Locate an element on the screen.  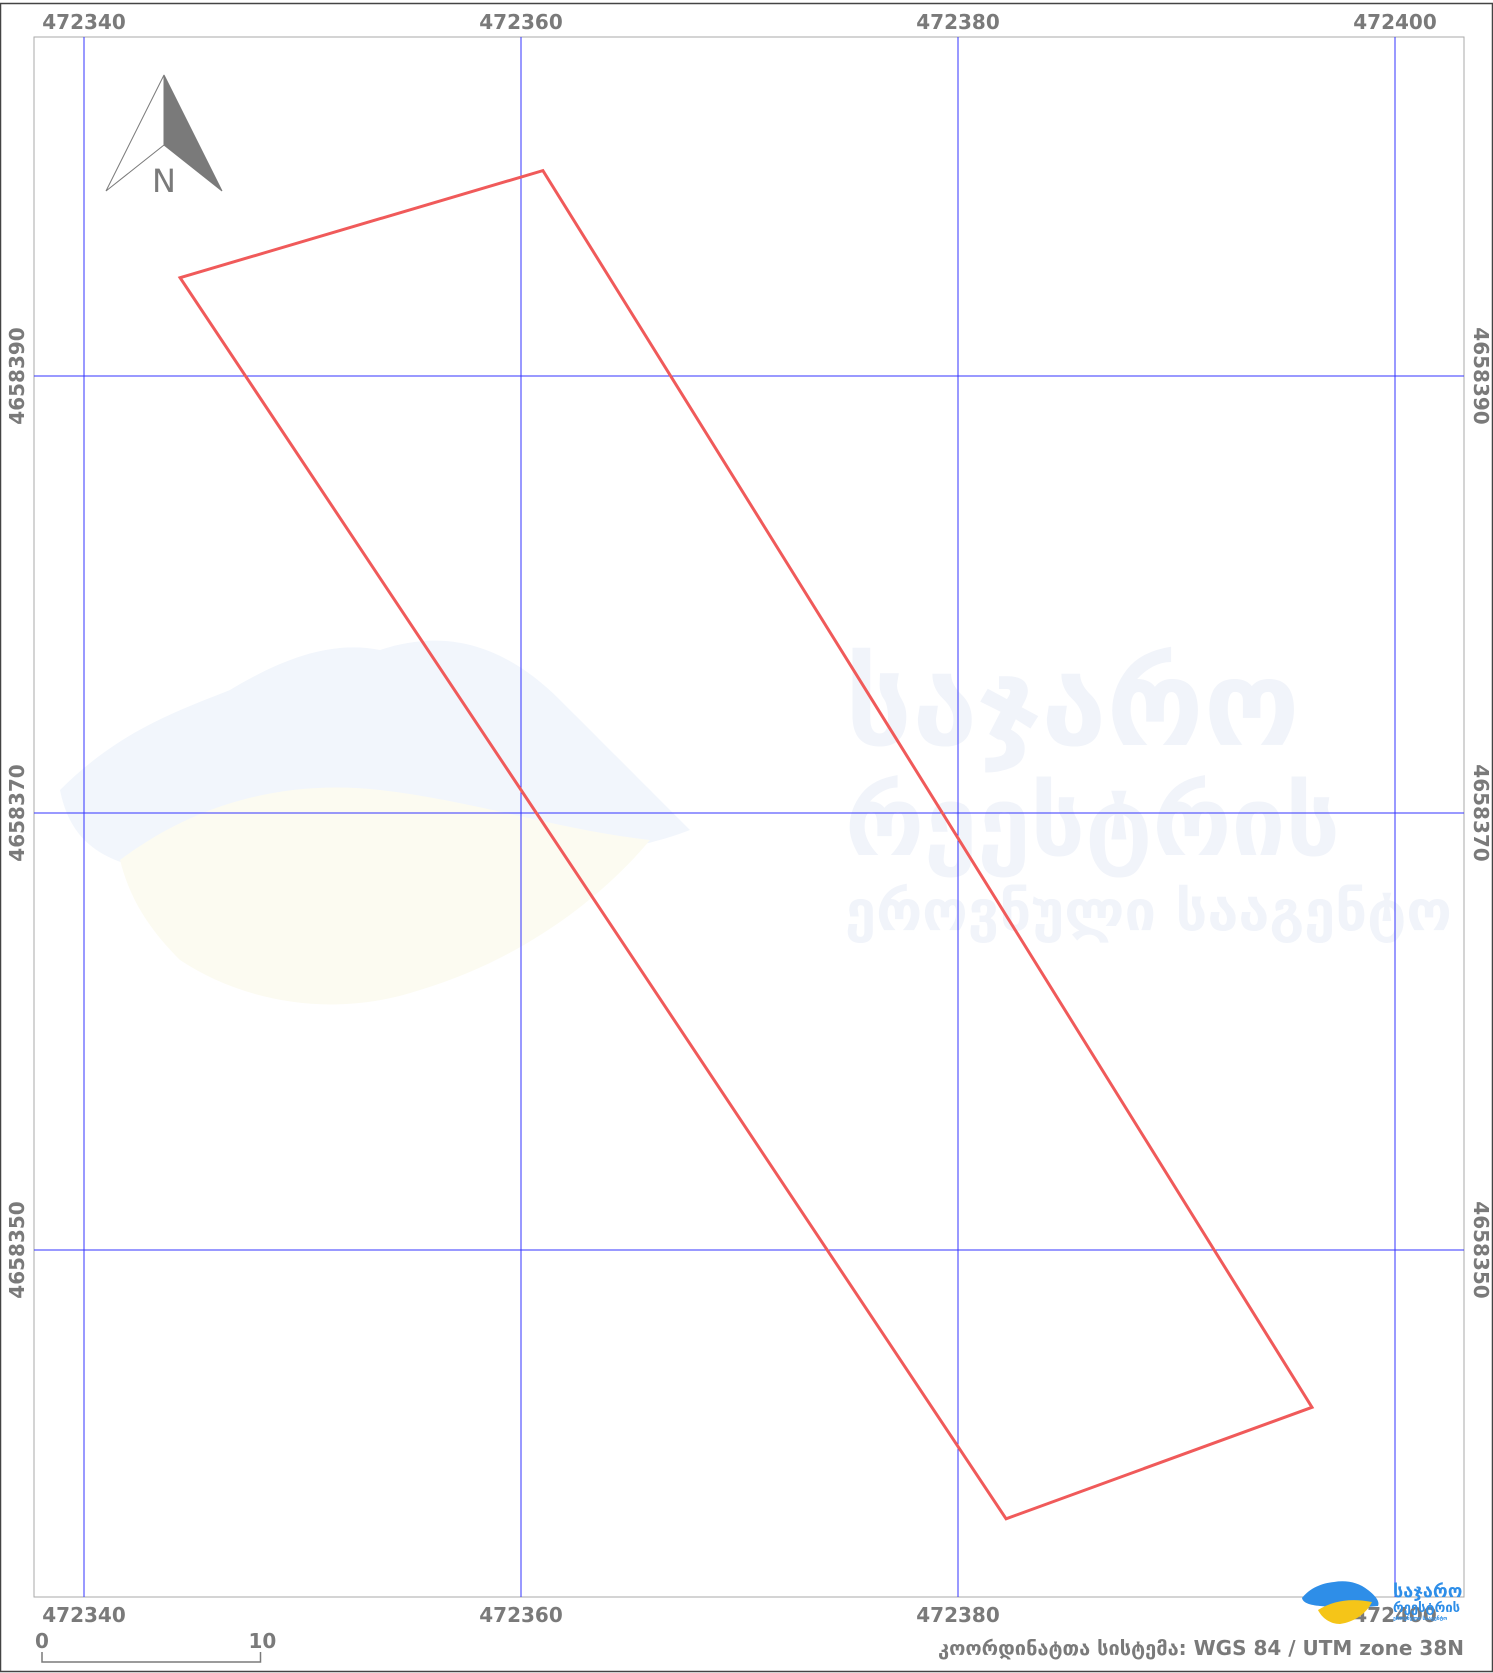
easting-label-bottom-472340: 472340 is located at coordinates (84, 1615).